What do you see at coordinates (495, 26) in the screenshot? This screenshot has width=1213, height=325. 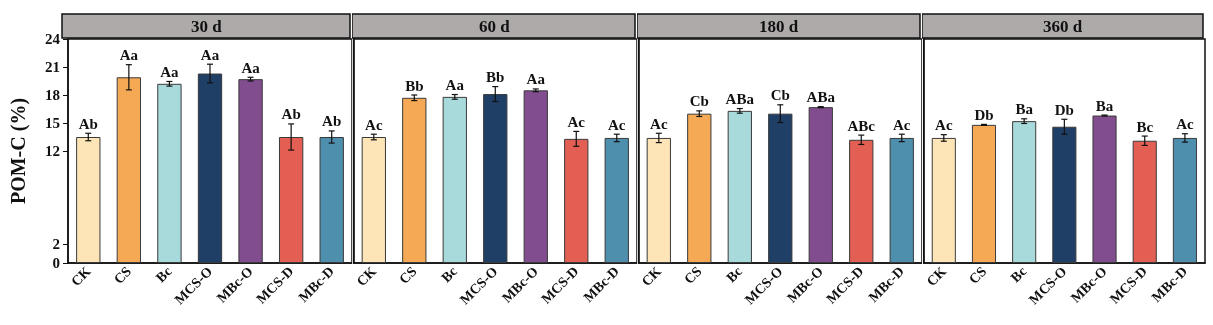 I see `chart-title: 60 d` at bounding box center [495, 26].